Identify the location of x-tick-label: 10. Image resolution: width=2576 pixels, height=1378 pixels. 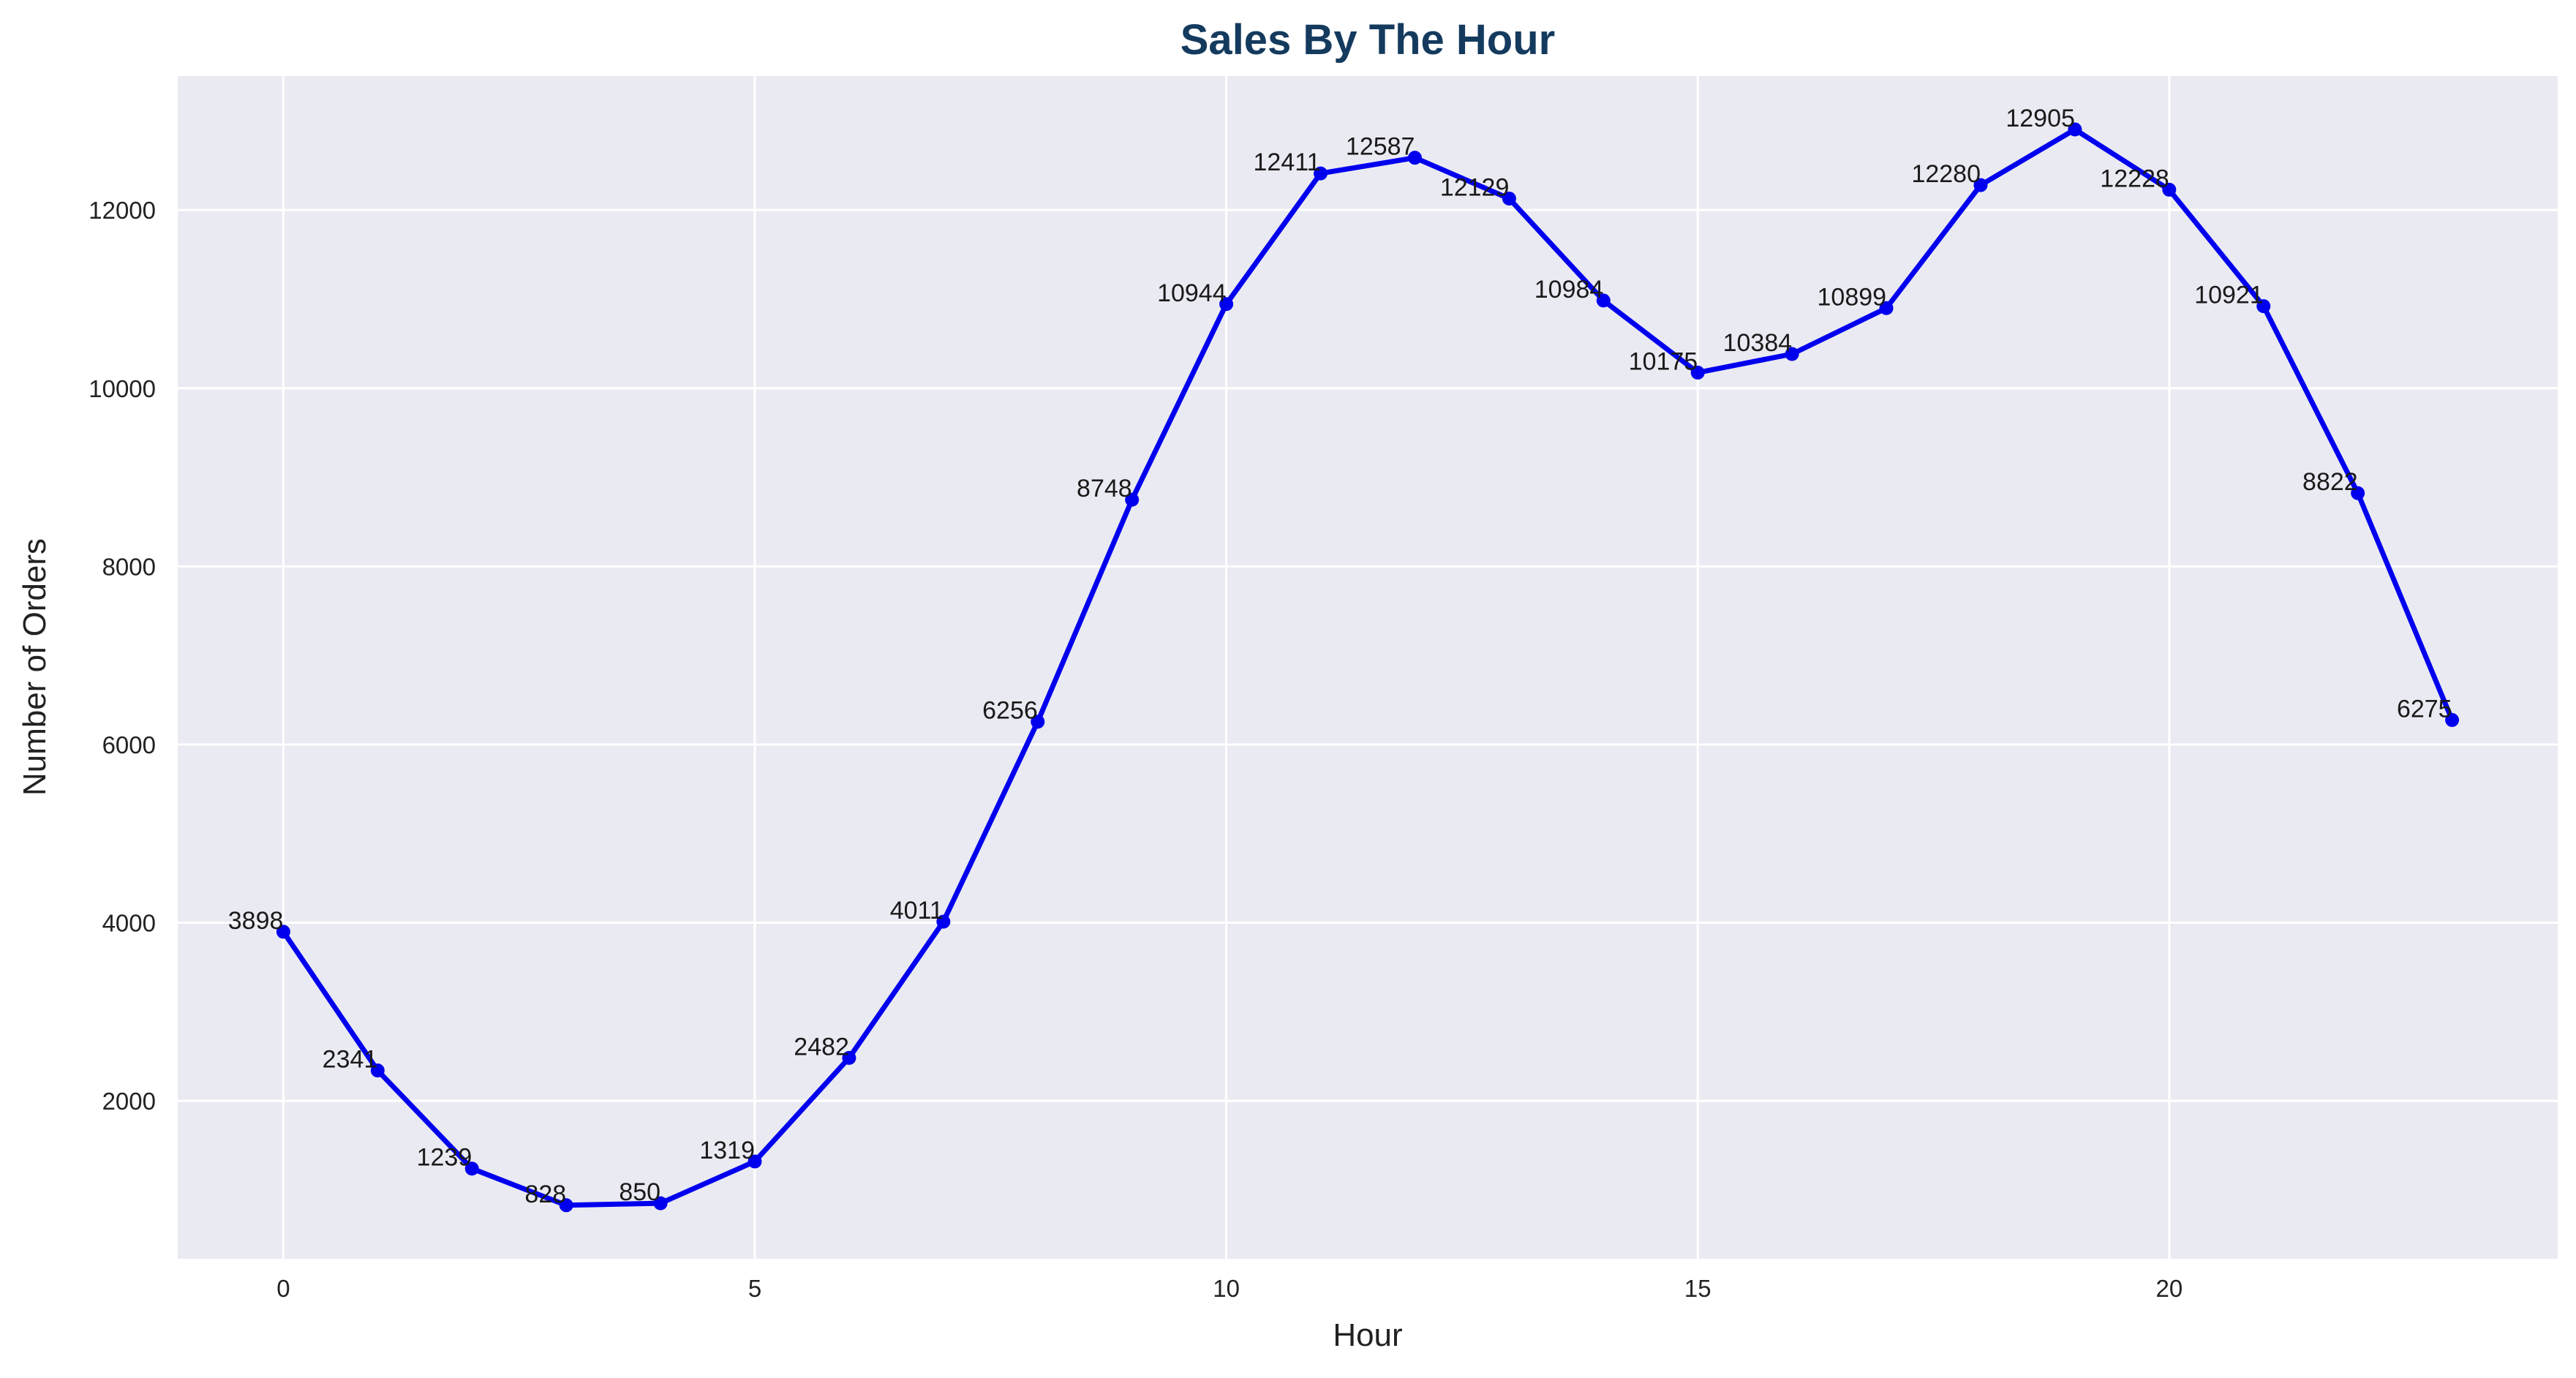
(1226, 1288).